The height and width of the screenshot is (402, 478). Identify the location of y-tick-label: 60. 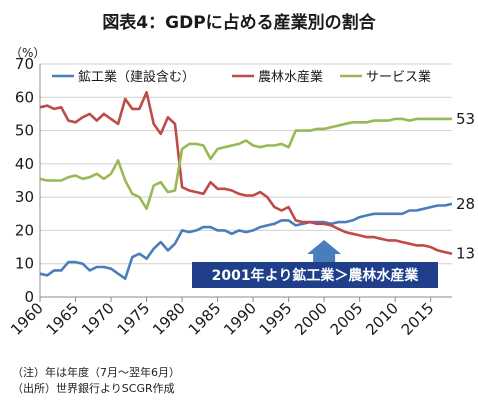
(24, 97).